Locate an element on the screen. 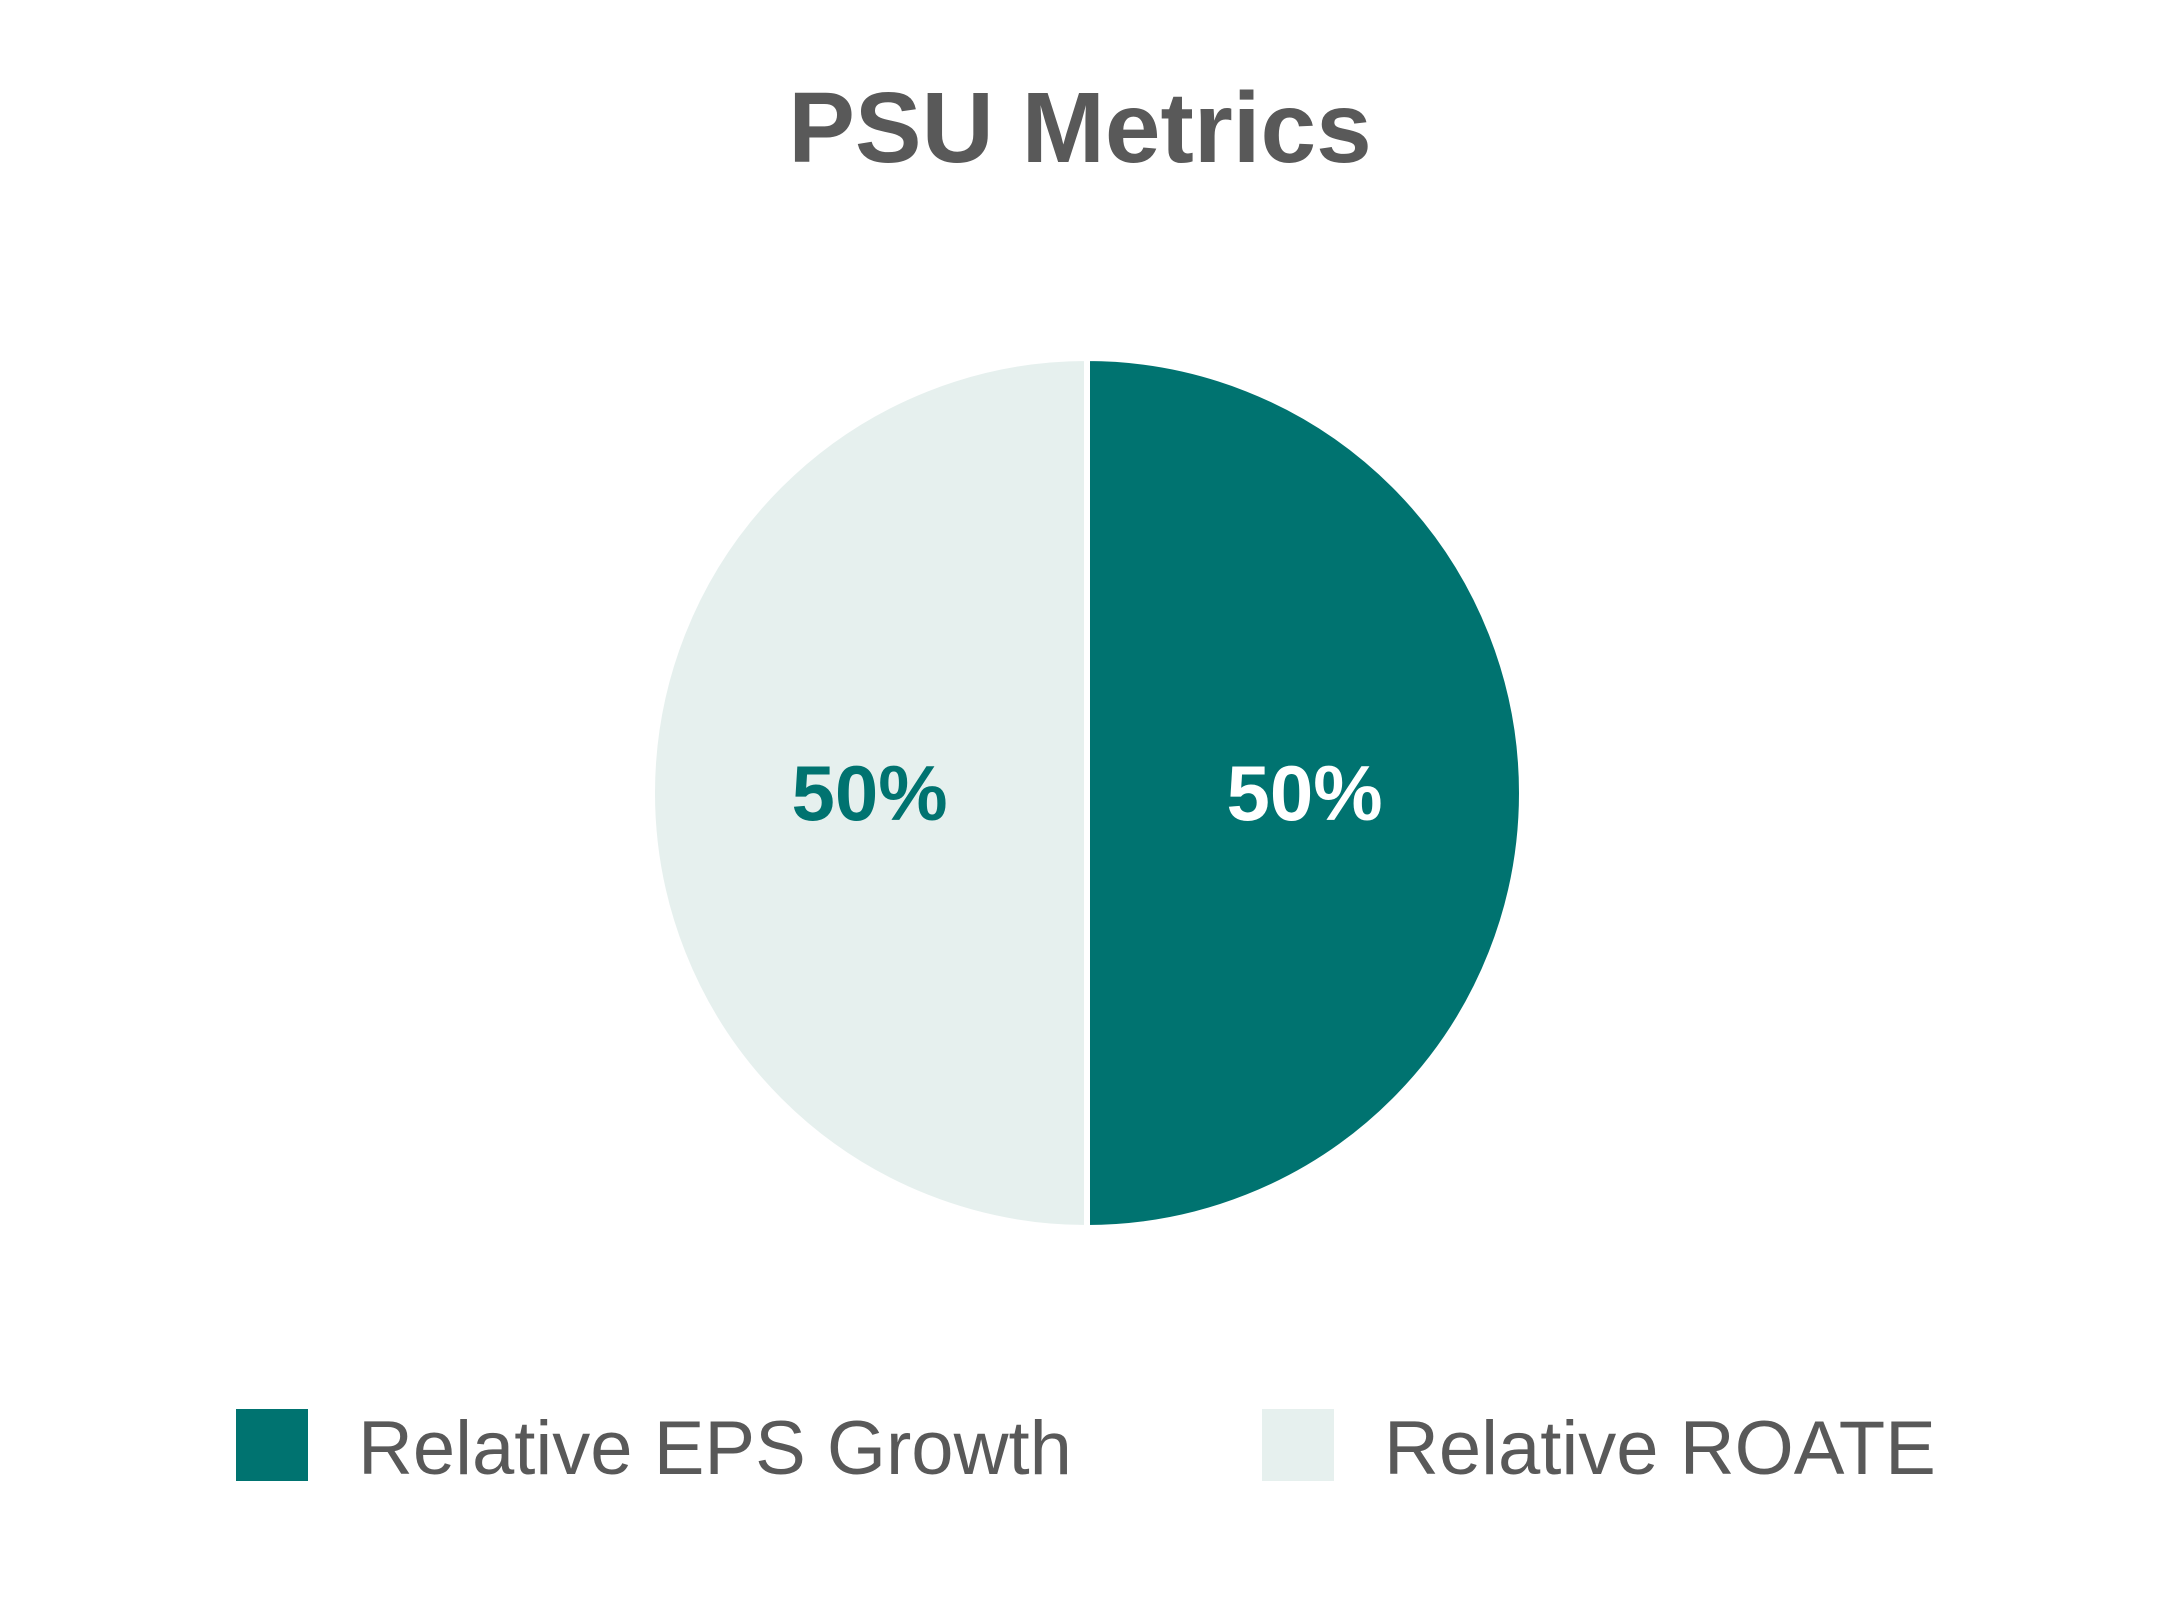 The image size is (2160, 1608). slice-label-relative-eps-growth: 50% is located at coordinates (1304, 793).